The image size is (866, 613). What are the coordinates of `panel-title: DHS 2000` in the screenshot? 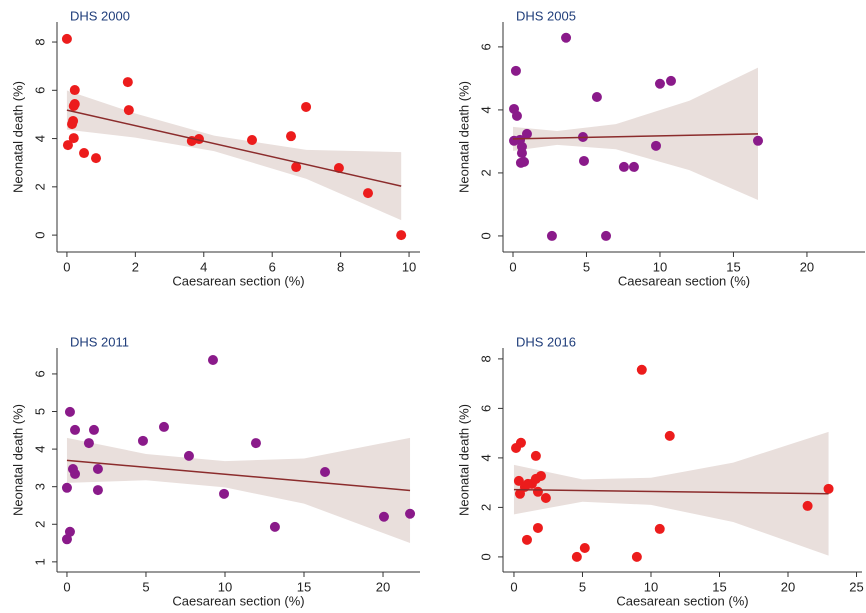 It's located at (100, 15).